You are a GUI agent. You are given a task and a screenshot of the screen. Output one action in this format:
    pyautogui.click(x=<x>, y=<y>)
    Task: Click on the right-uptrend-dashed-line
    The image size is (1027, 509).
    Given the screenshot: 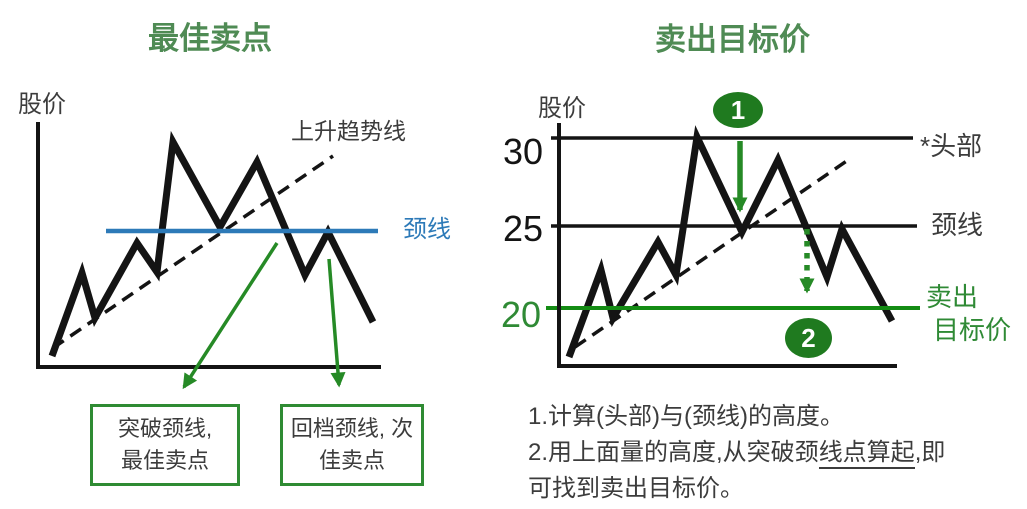 What is the action you would take?
    pyautogui.click(x=713, y=252)
    